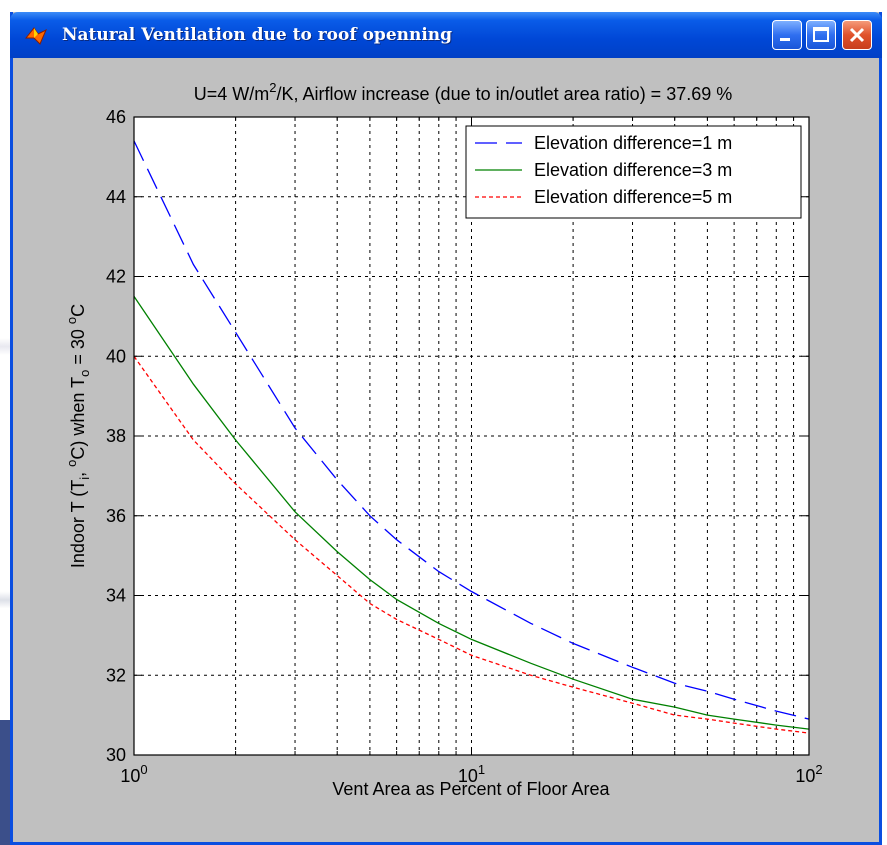  I want to click on x-tick-label: 10², so click(808, 774).